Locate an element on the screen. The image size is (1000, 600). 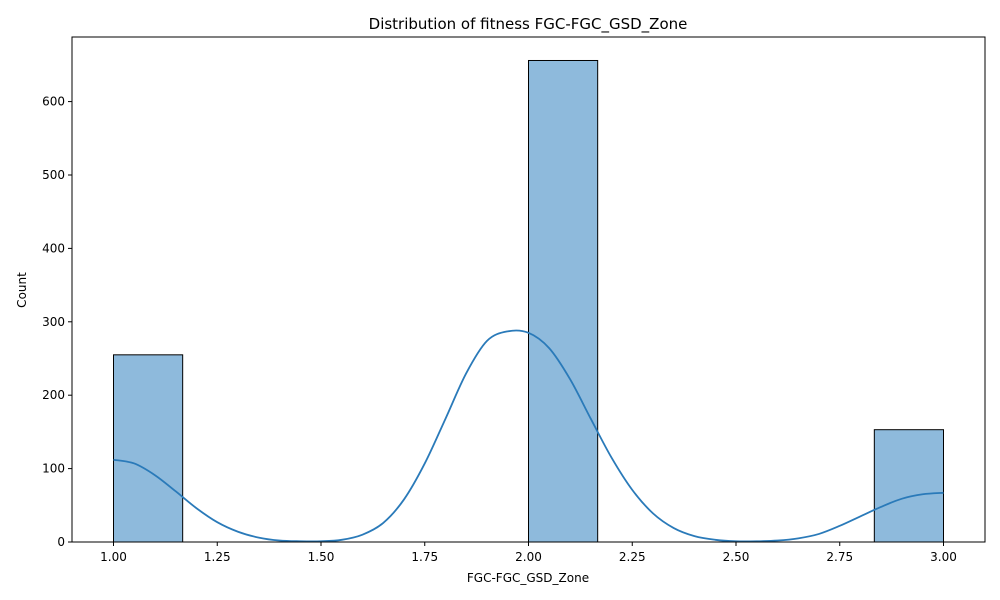
x-tick-label: 2.50 is located at coordinates (736, 557).